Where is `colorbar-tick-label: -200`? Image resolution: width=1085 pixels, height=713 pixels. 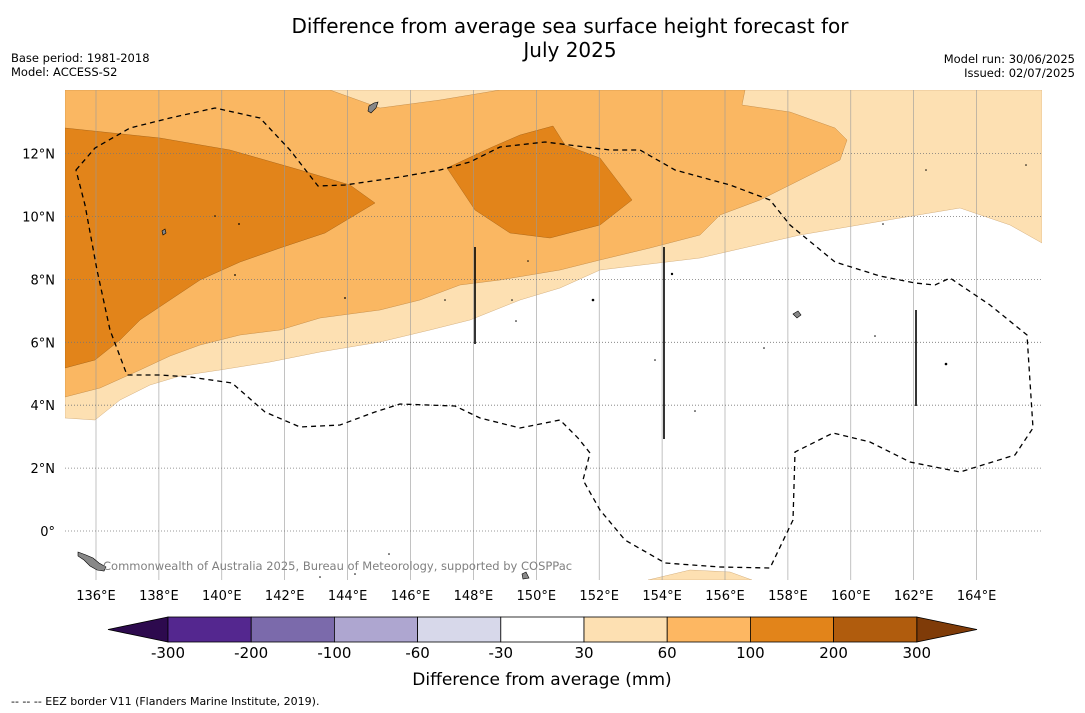 colorbar-tick-label: -200 is located at coordinates (251, 653).